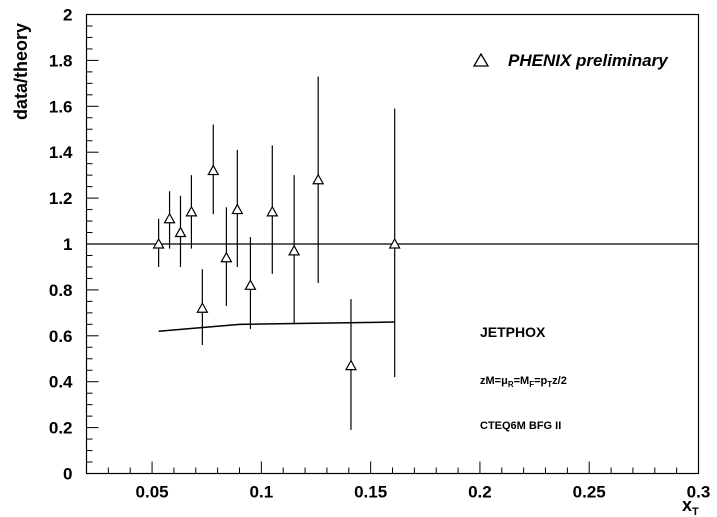  I want to click on y-tick-label: 0.2, so click(61, 428).